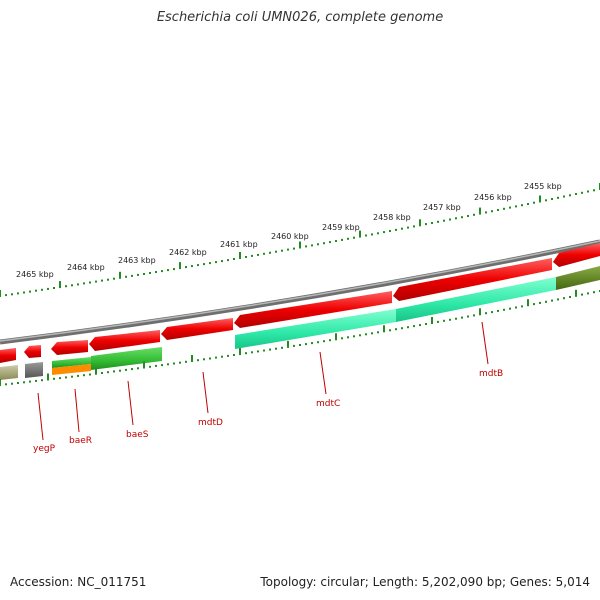 The width and height of the screenshot is (600, 600). I want to click on scale-label: 2464 kbp, so click(86, 267).